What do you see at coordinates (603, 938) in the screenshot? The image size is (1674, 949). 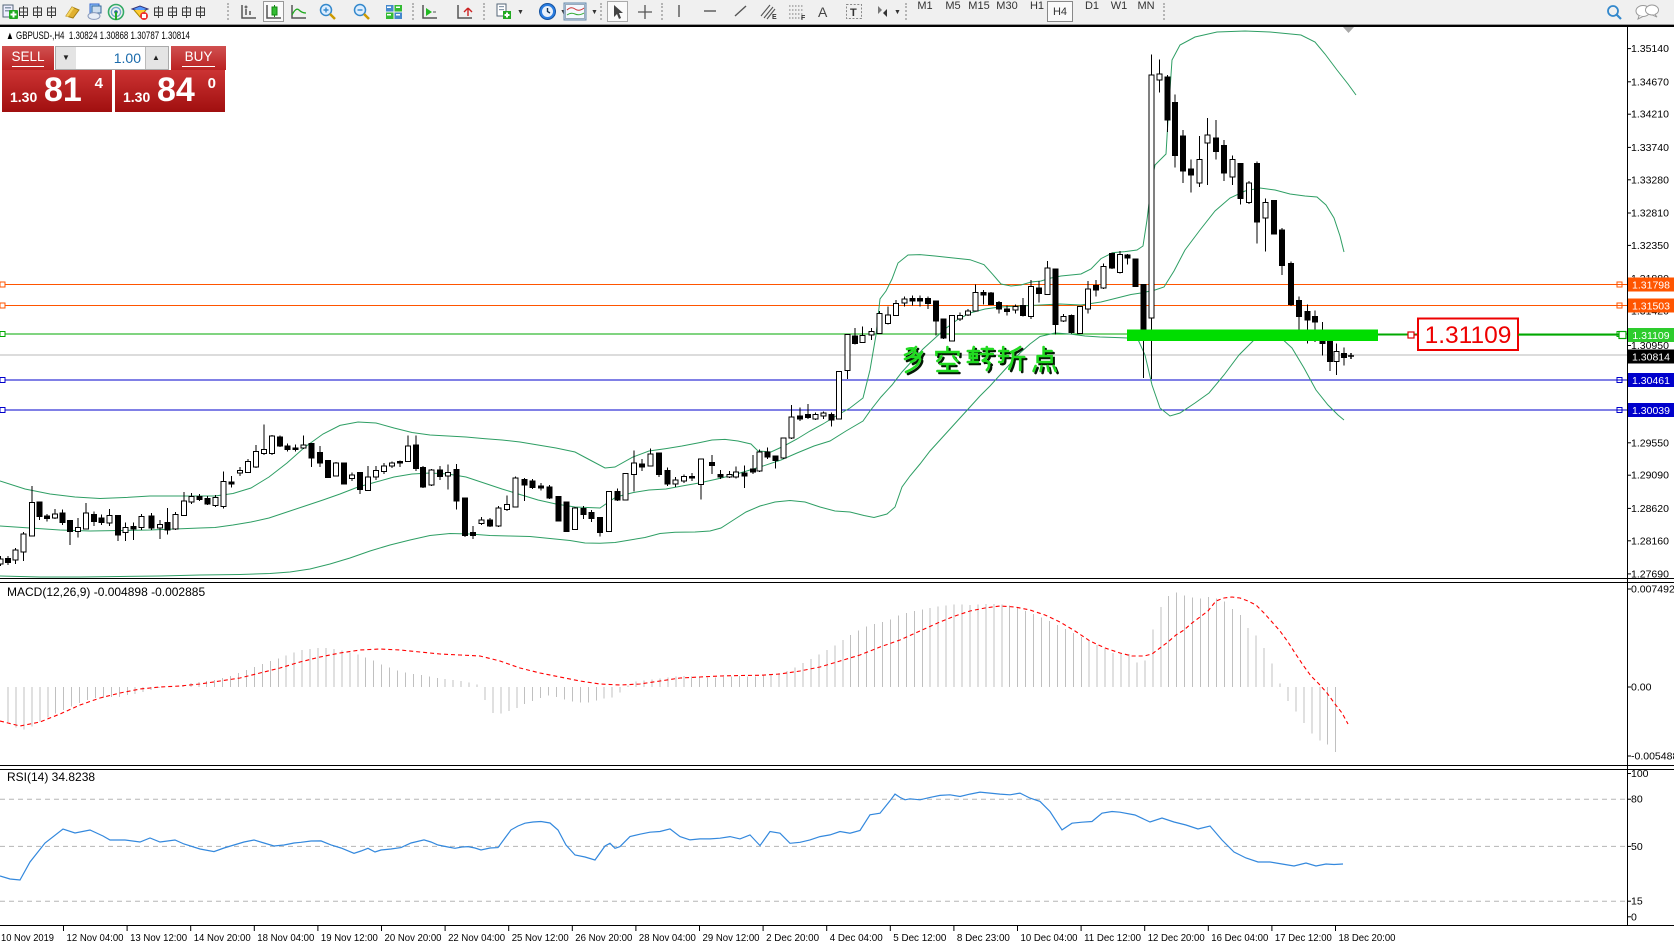 I see `svg-text: 26 Nov 20:00` at bounding box center [603, 938].